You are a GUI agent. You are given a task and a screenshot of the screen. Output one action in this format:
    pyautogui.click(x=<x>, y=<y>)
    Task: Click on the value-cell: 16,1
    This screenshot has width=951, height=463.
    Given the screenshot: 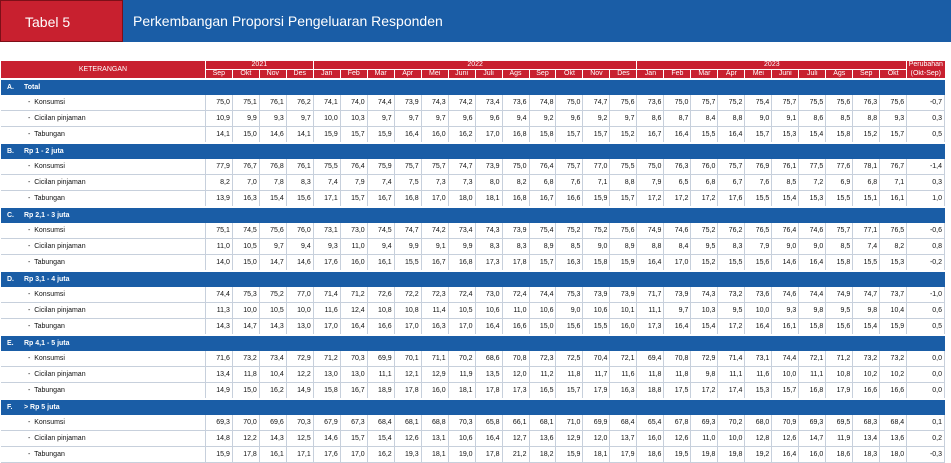 What is the action you would take?
    pyautogui.click(x=380, y=263)
    